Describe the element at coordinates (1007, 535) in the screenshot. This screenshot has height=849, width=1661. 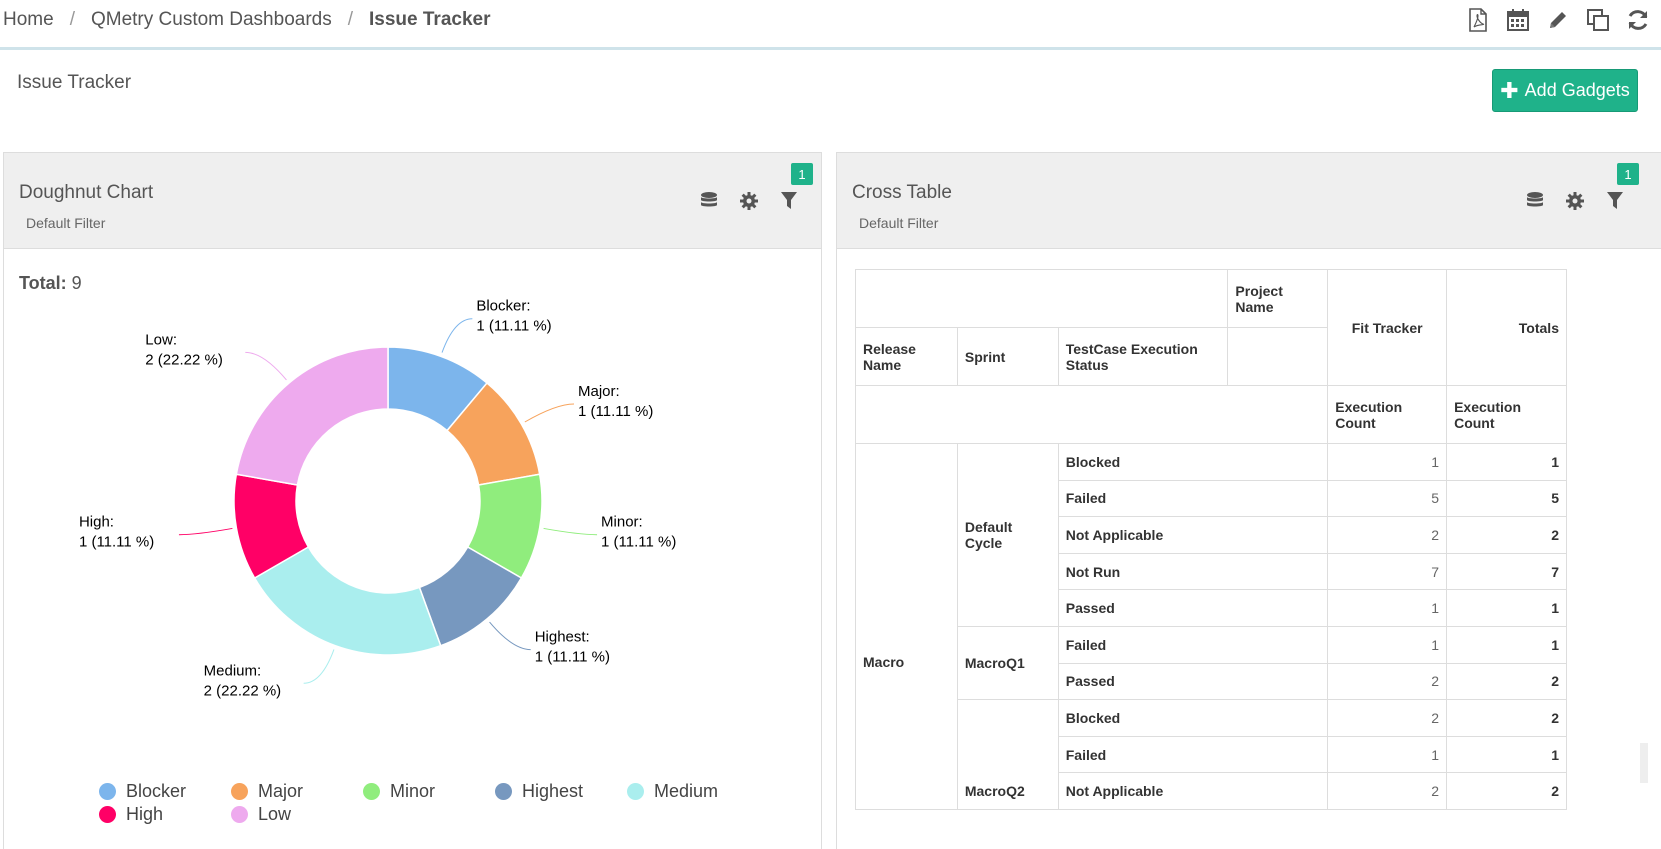
I see `sprint-cell: Default Cycle` at that location.